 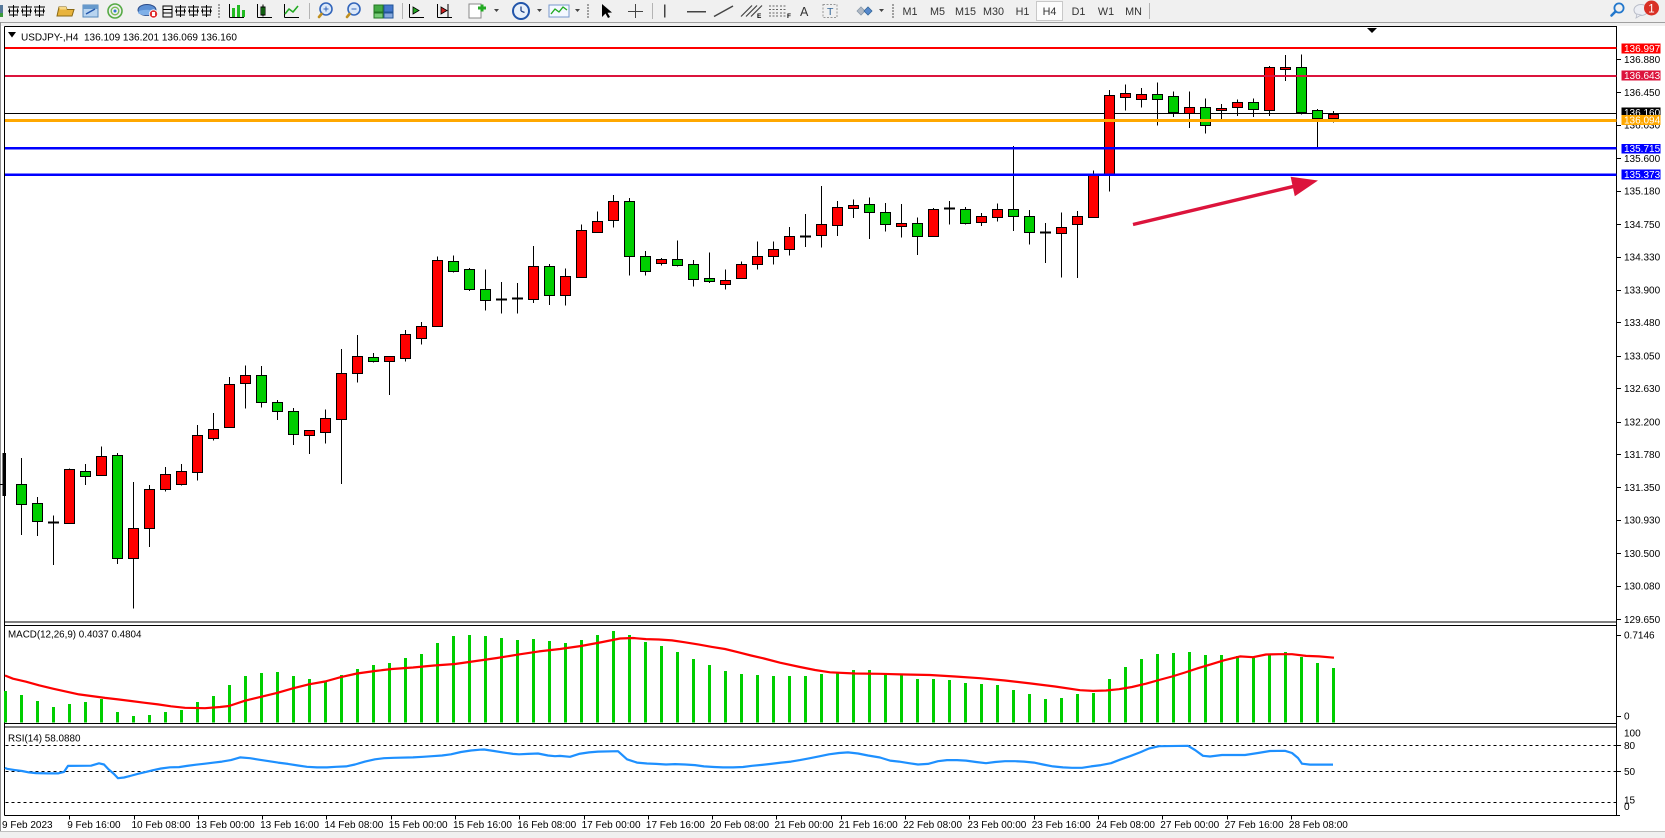 What do you see at coordinates (1642, 455) in the screenshot?
I see `svg-text: 131.780` at bounding box center [1642, 455].